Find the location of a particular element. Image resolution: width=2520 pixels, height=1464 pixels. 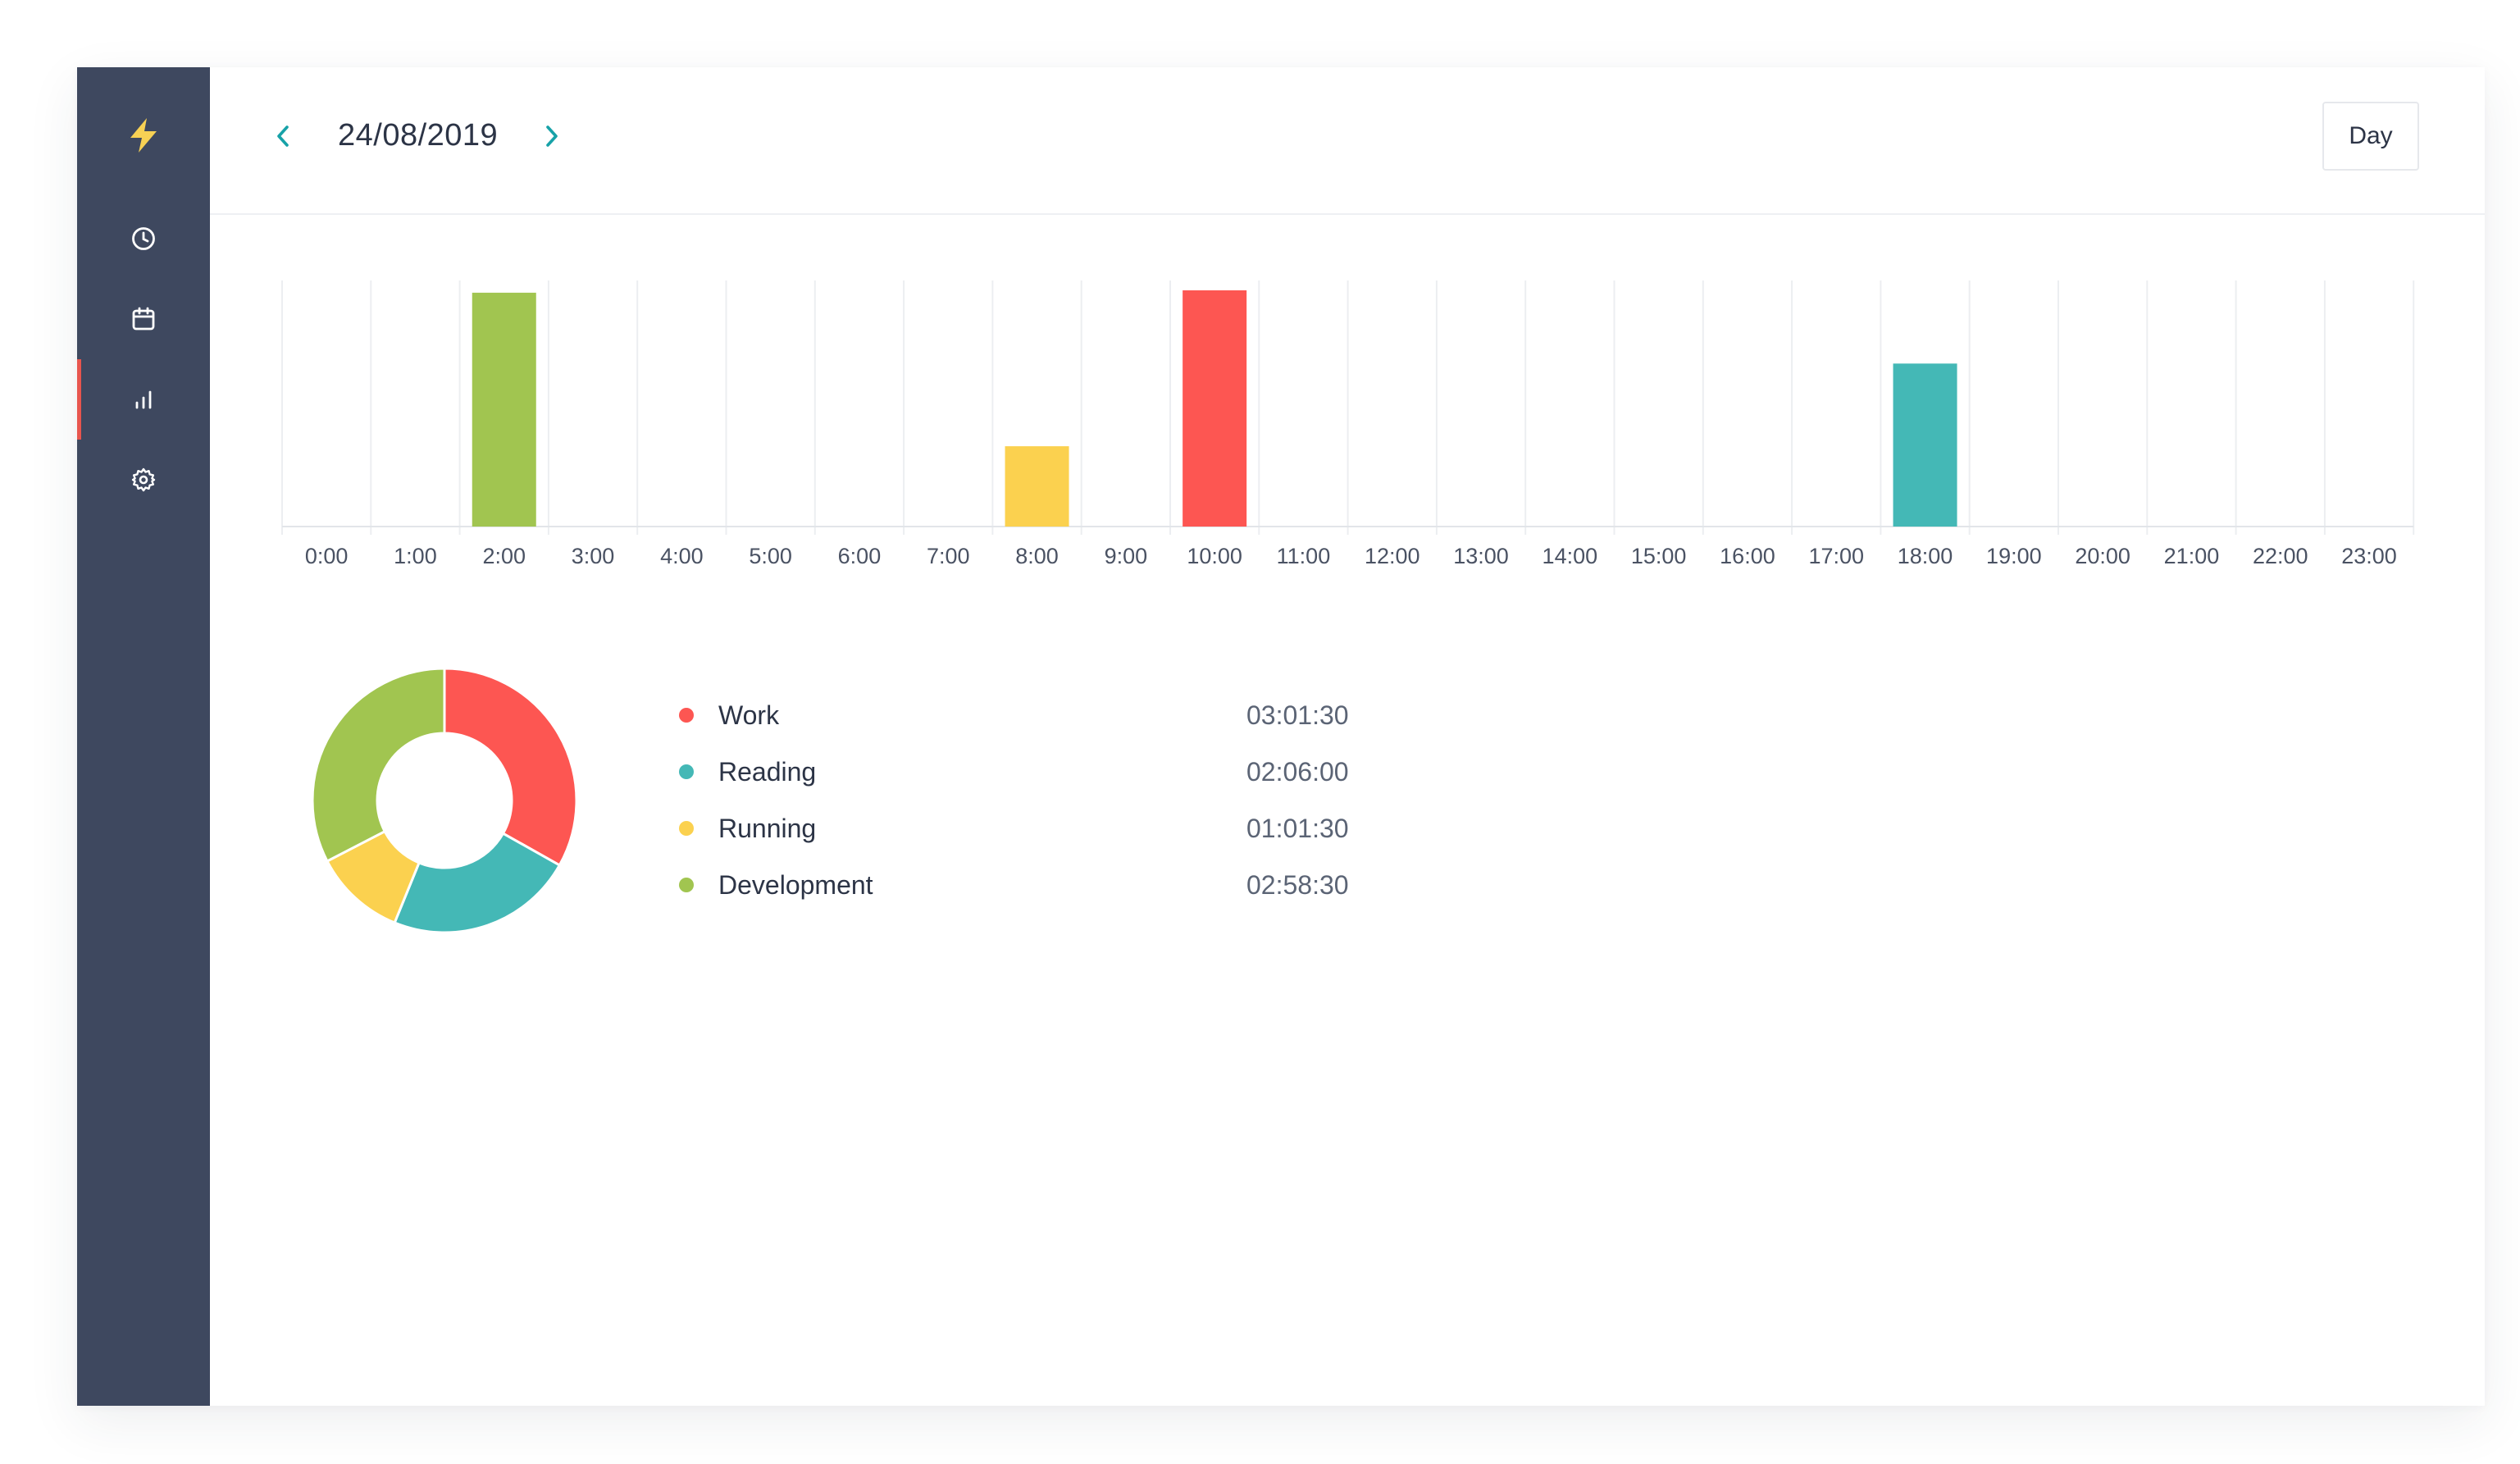

gear-icon is located at coordinates (144, 479).